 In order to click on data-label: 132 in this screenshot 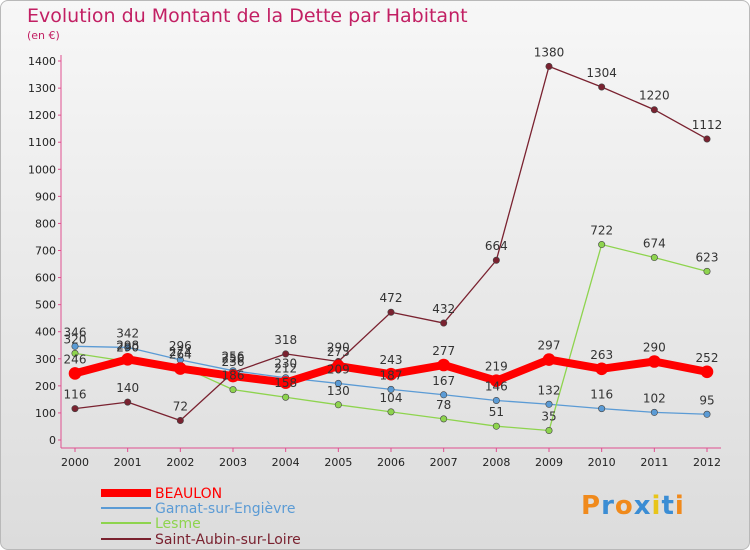, I will do `click(549, 390)`.